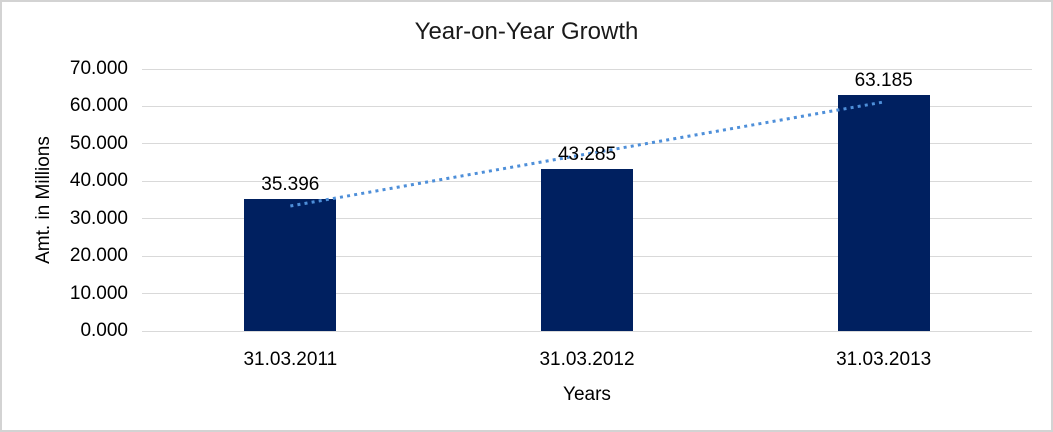  I want to click on bar-31.03.2011, so click(290, 264).